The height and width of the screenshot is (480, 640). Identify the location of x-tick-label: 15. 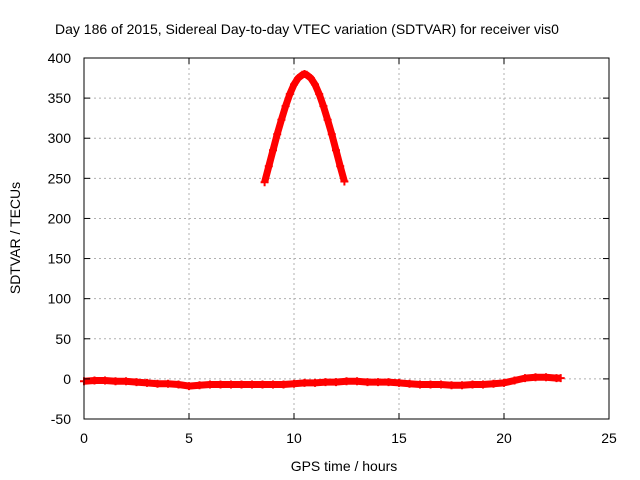
(399, 438).